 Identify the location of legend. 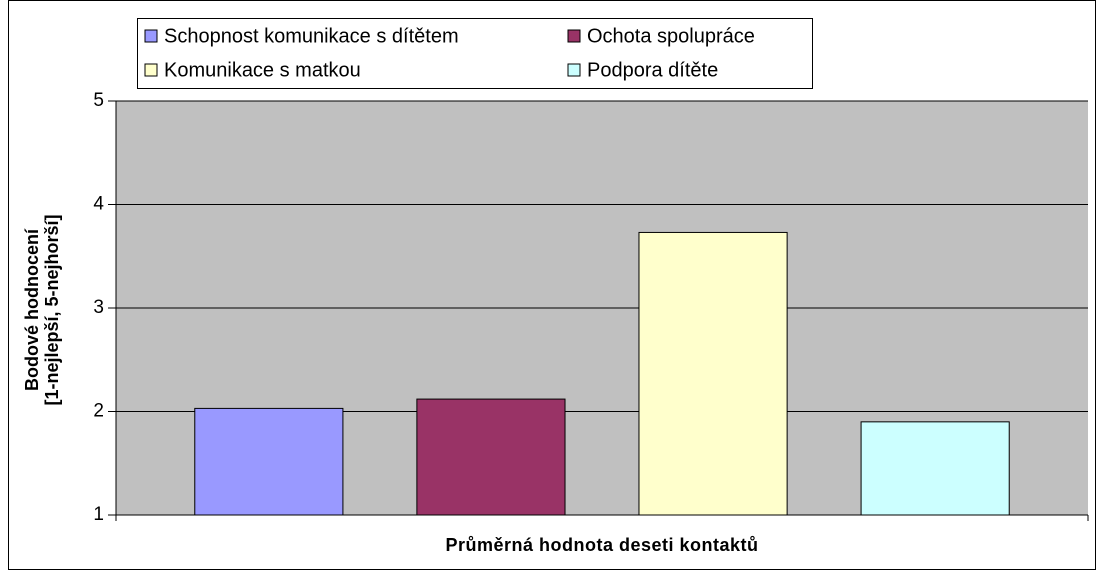
(475, 53).